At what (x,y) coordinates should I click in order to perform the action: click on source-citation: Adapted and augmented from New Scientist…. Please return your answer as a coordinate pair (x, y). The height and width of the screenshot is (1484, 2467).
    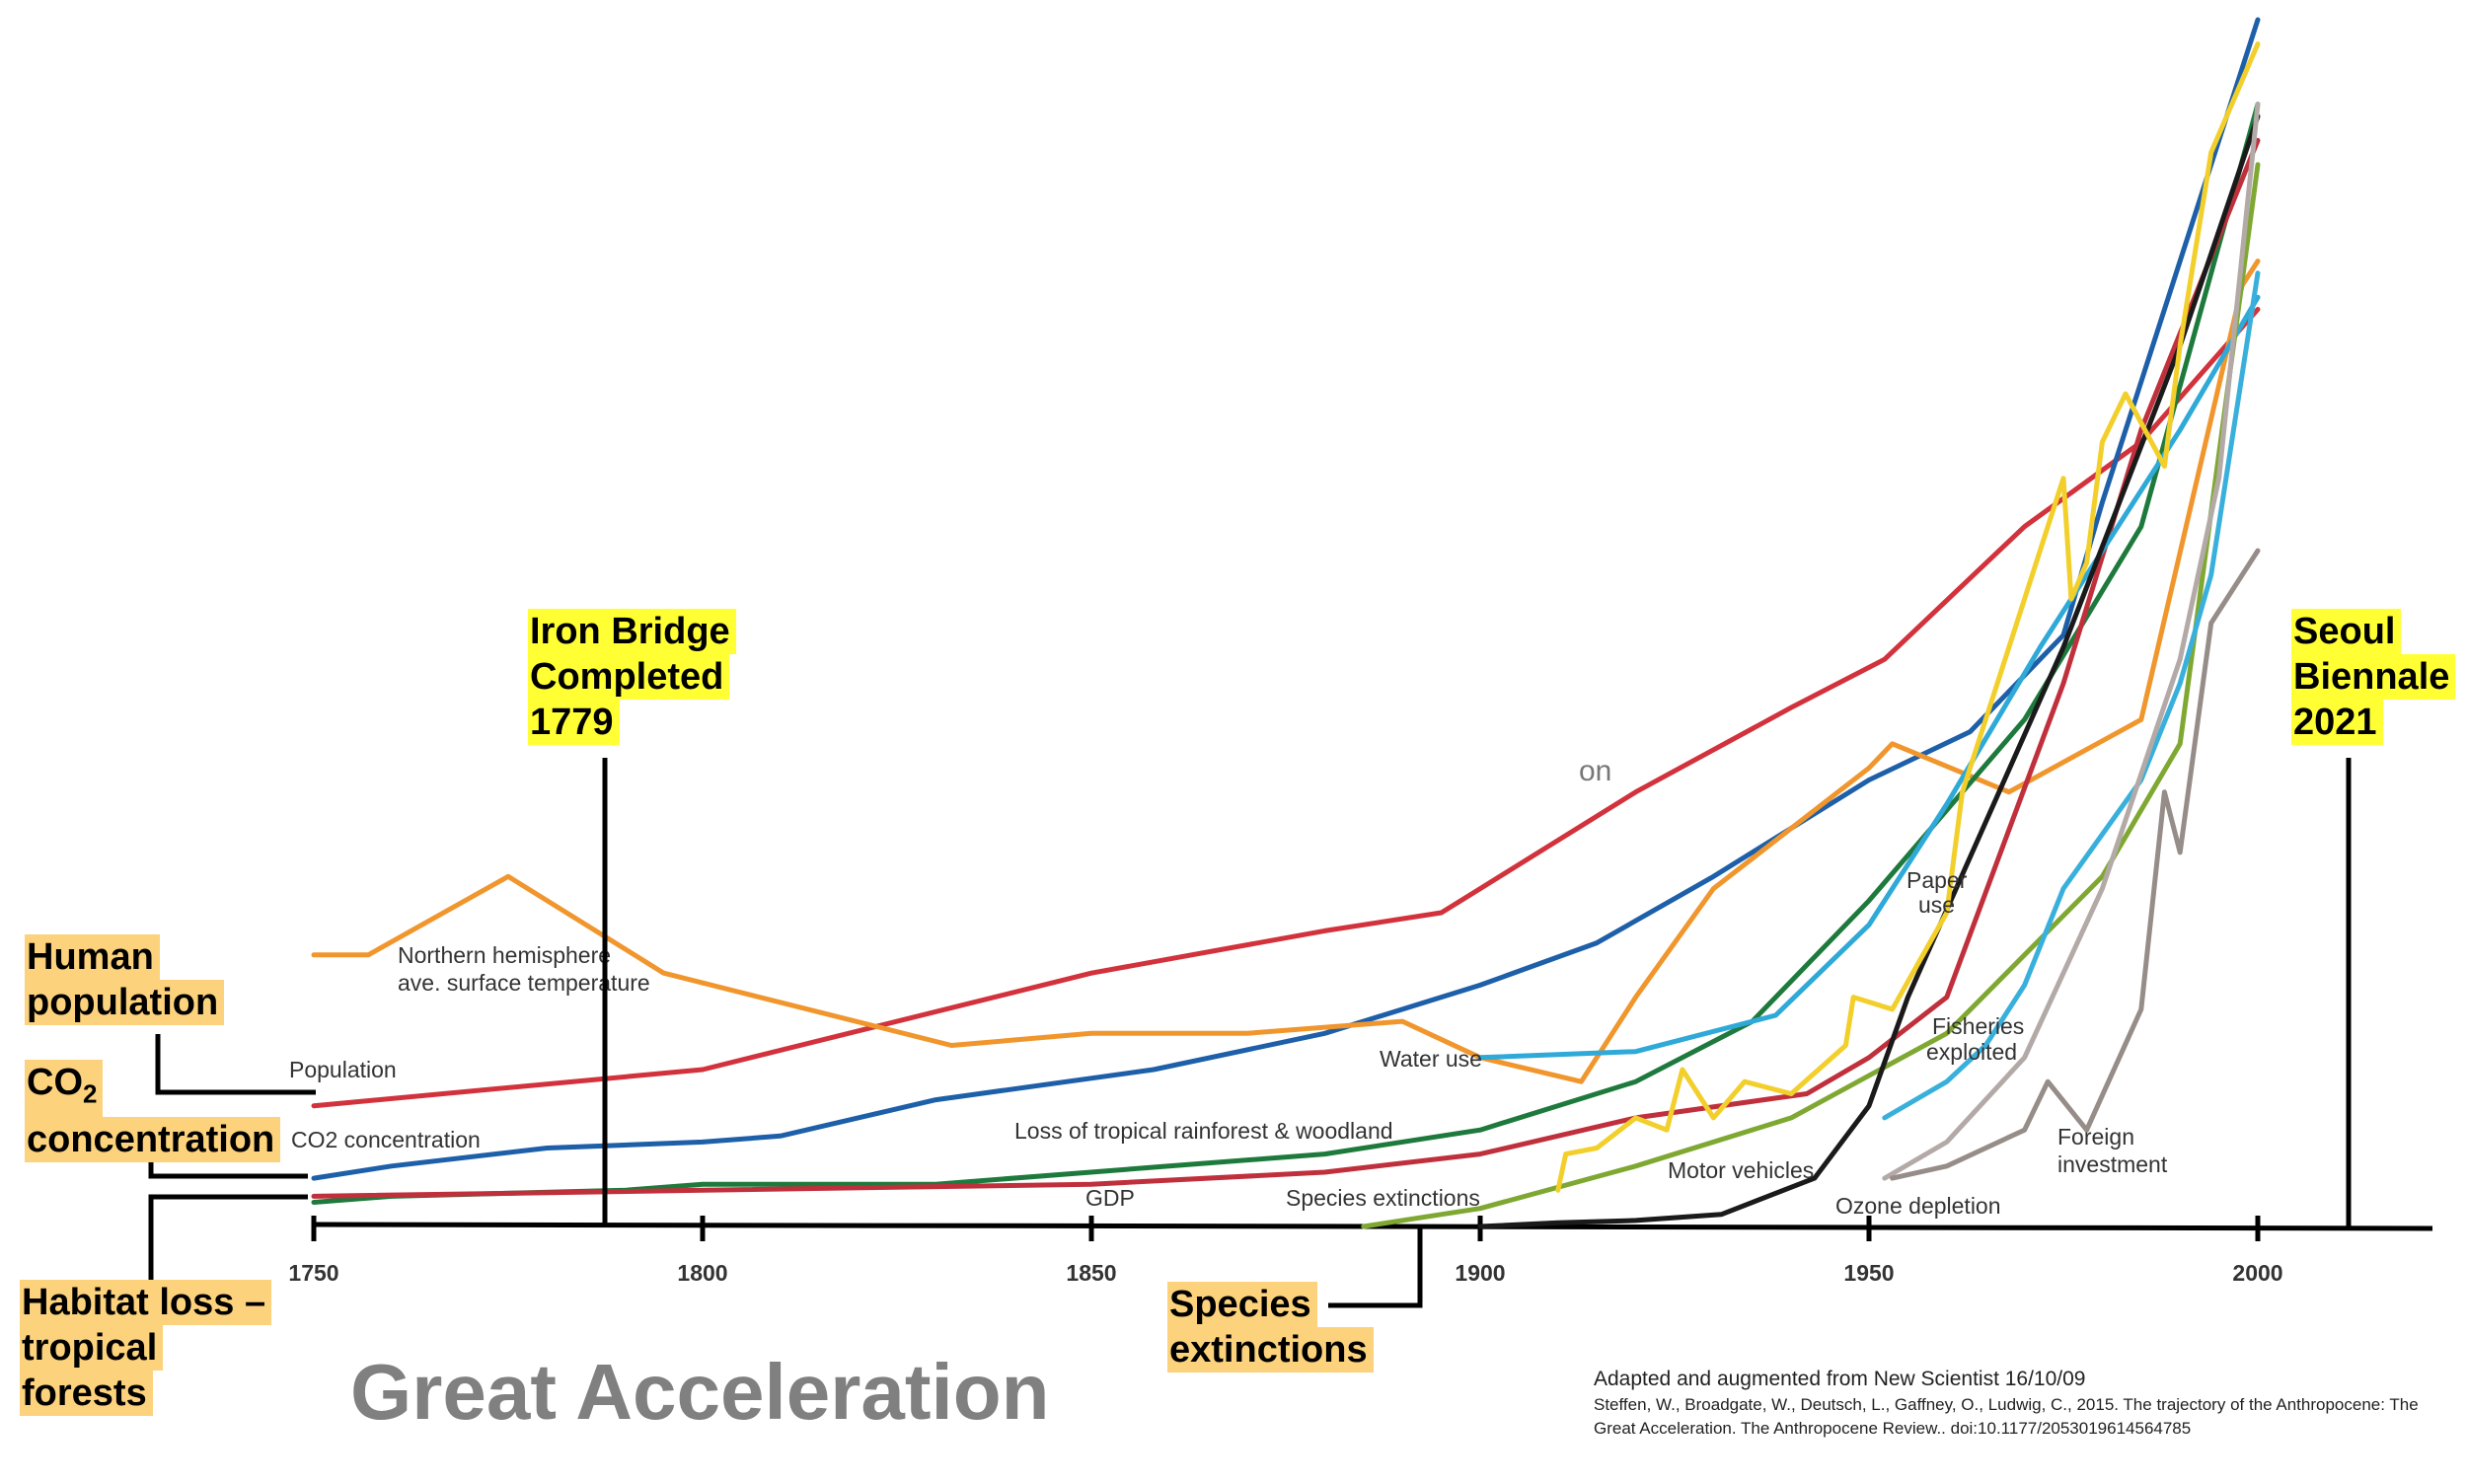
    Looking at the image, I should click on (2018, 1403).